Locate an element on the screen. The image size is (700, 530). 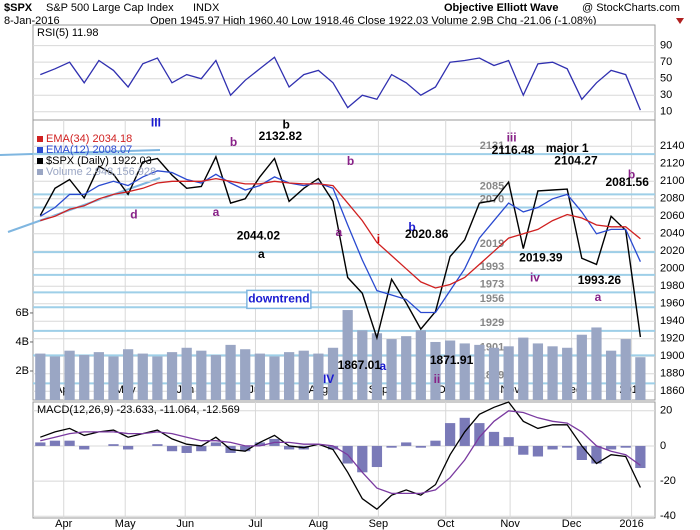
y-tick-label: 20 is located at coordinates (666, 411).